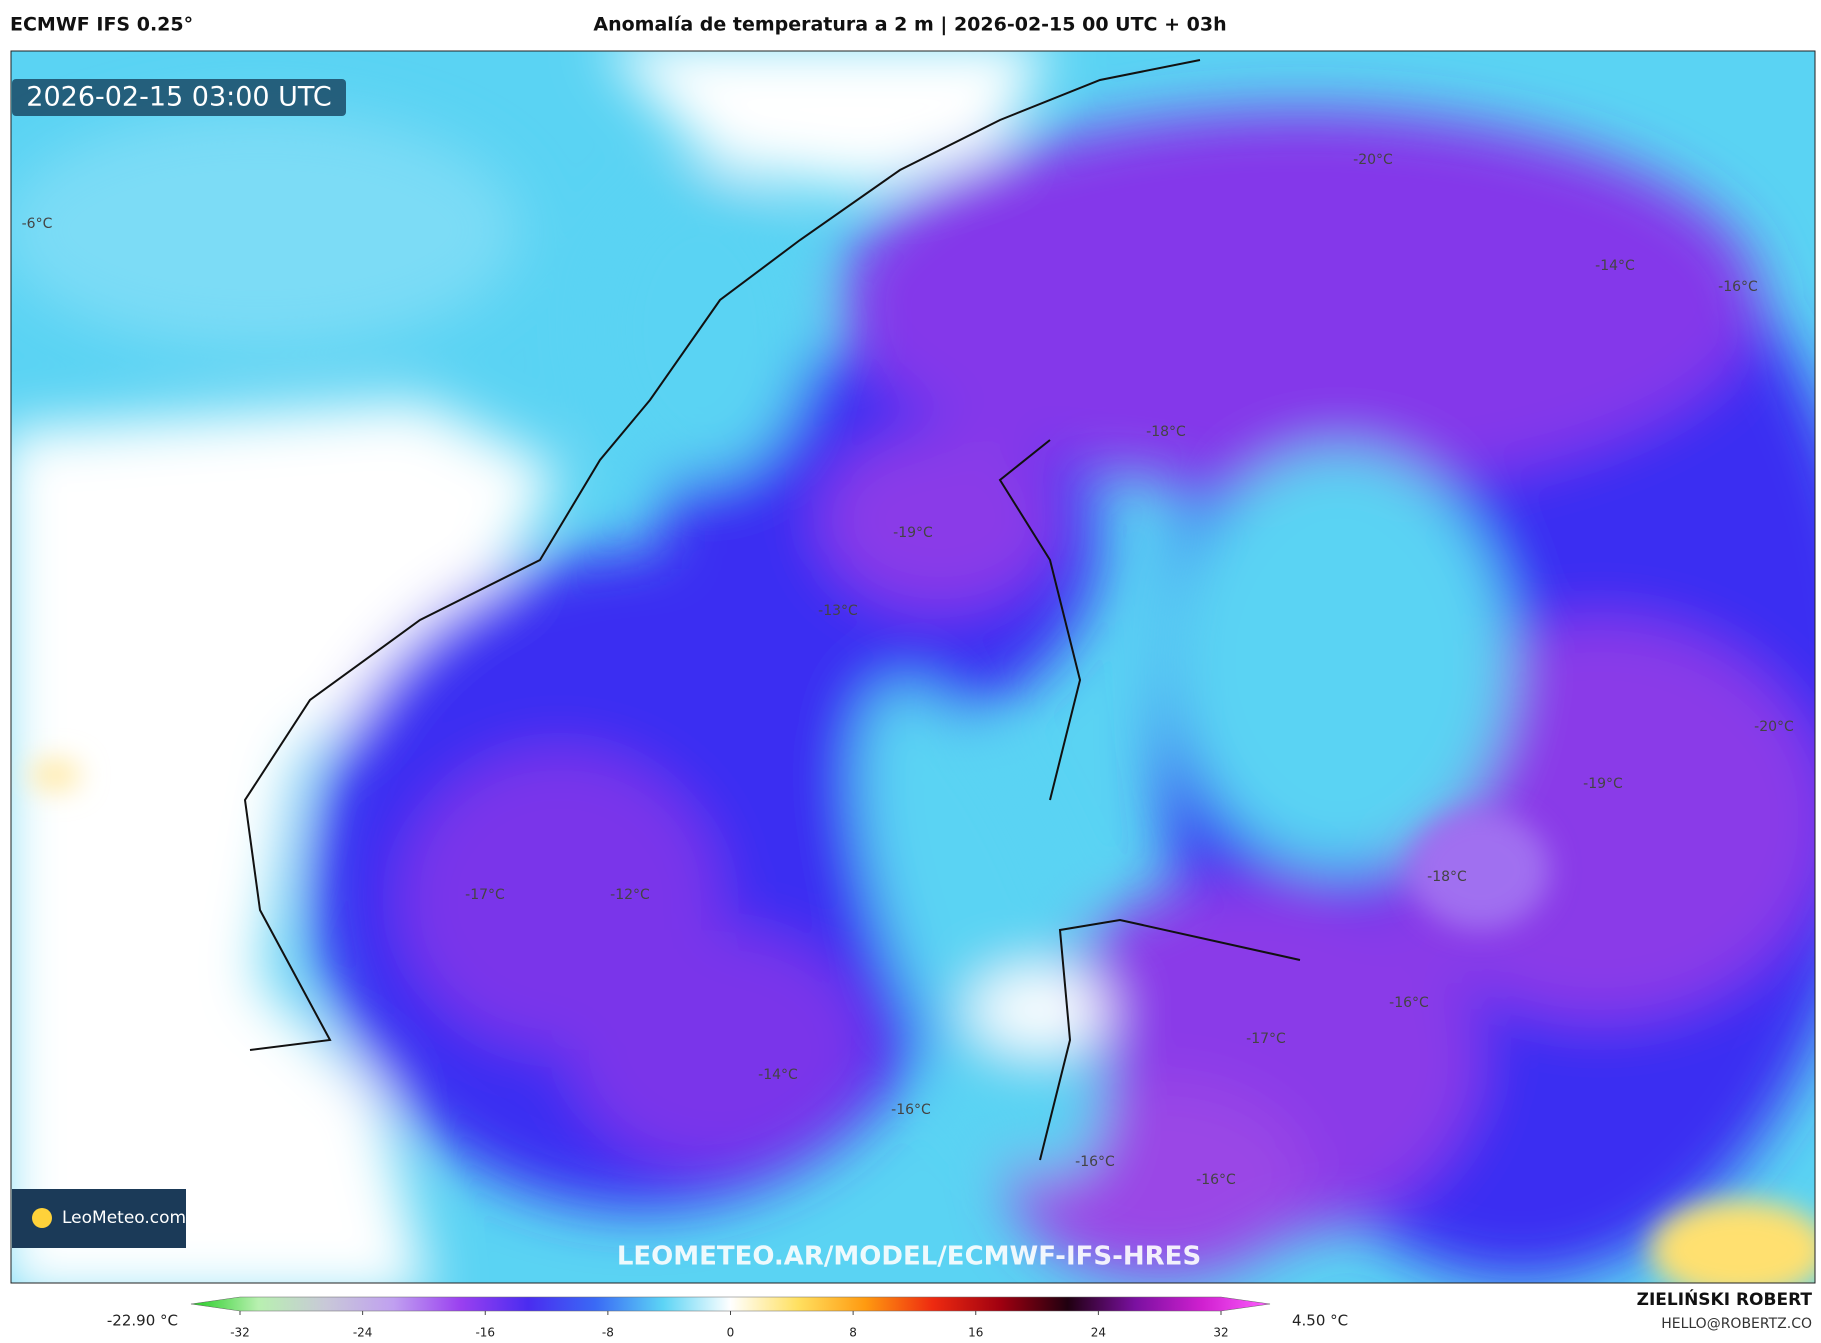 The height and width of the screenshot is (1343, 1821). Describe the element at coordinates (124, 1218) in the screenshot. I see `logo-text: LeoMeteo.com` at that location.